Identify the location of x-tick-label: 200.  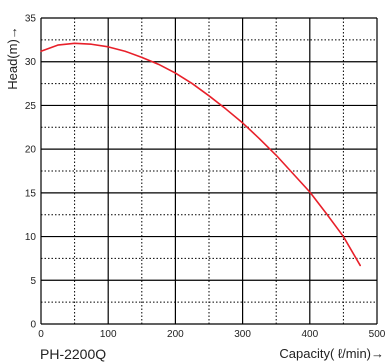
(175, 334).